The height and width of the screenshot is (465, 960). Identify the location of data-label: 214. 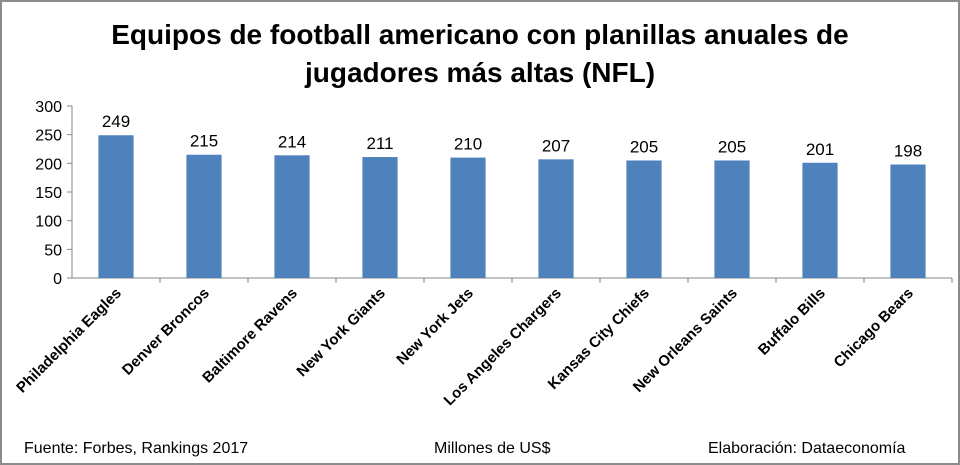
(292, 141).